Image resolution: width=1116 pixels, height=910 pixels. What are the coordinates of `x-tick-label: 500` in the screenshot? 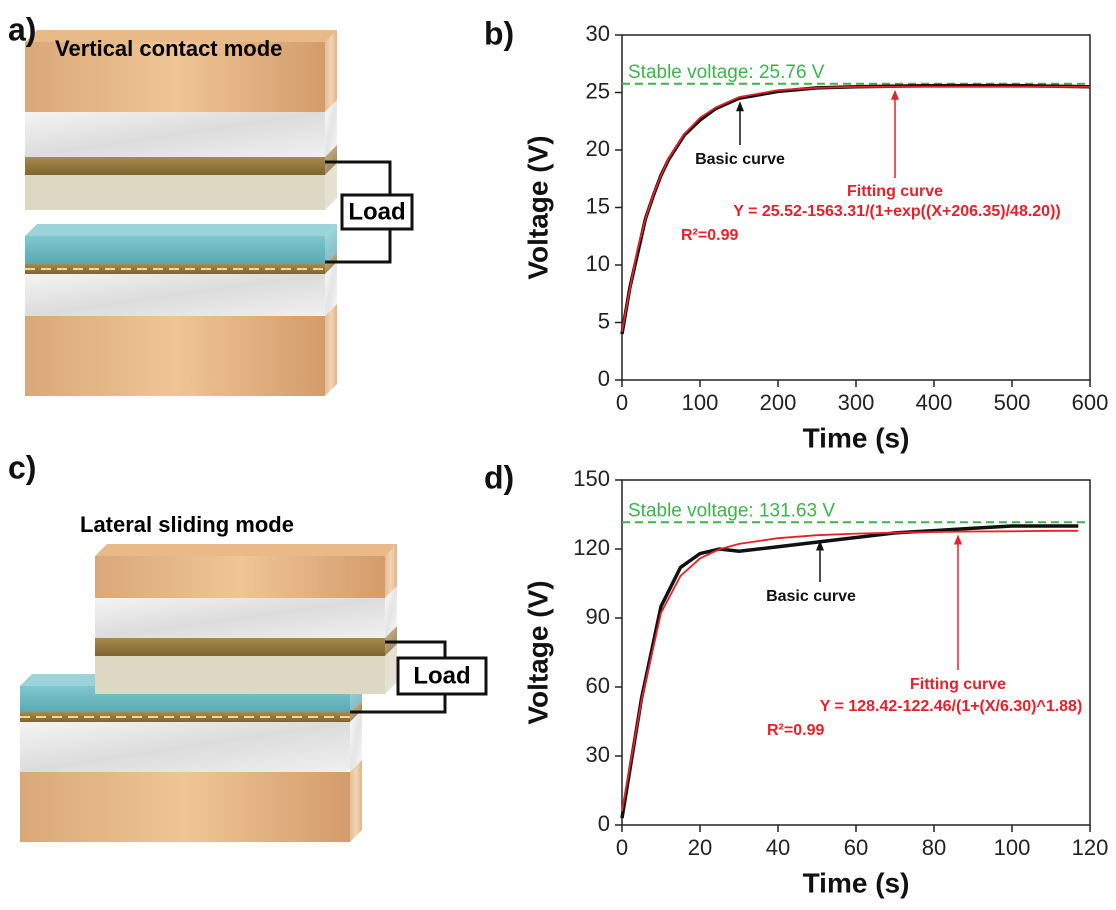 It's located at (1012, 402).